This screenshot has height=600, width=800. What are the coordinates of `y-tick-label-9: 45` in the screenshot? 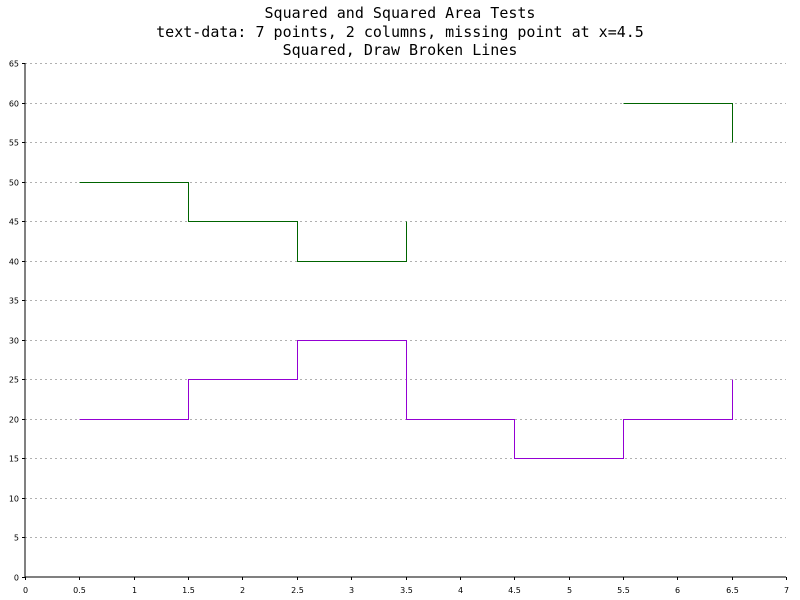 It's located at (14, 222).